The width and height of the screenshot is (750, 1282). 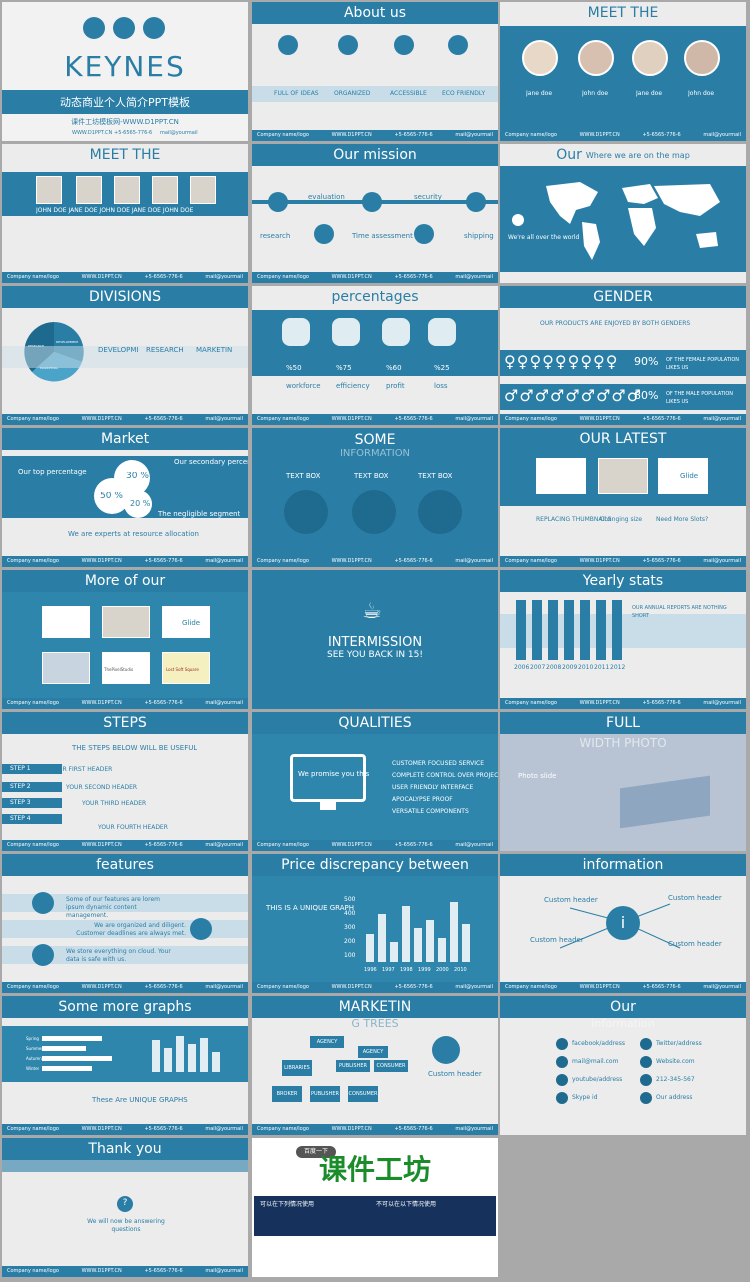 What do you see at coordinates (675, 1061) in the screenshot?
I see `contact-item: Website.com` at bounding box center [675, 1061].